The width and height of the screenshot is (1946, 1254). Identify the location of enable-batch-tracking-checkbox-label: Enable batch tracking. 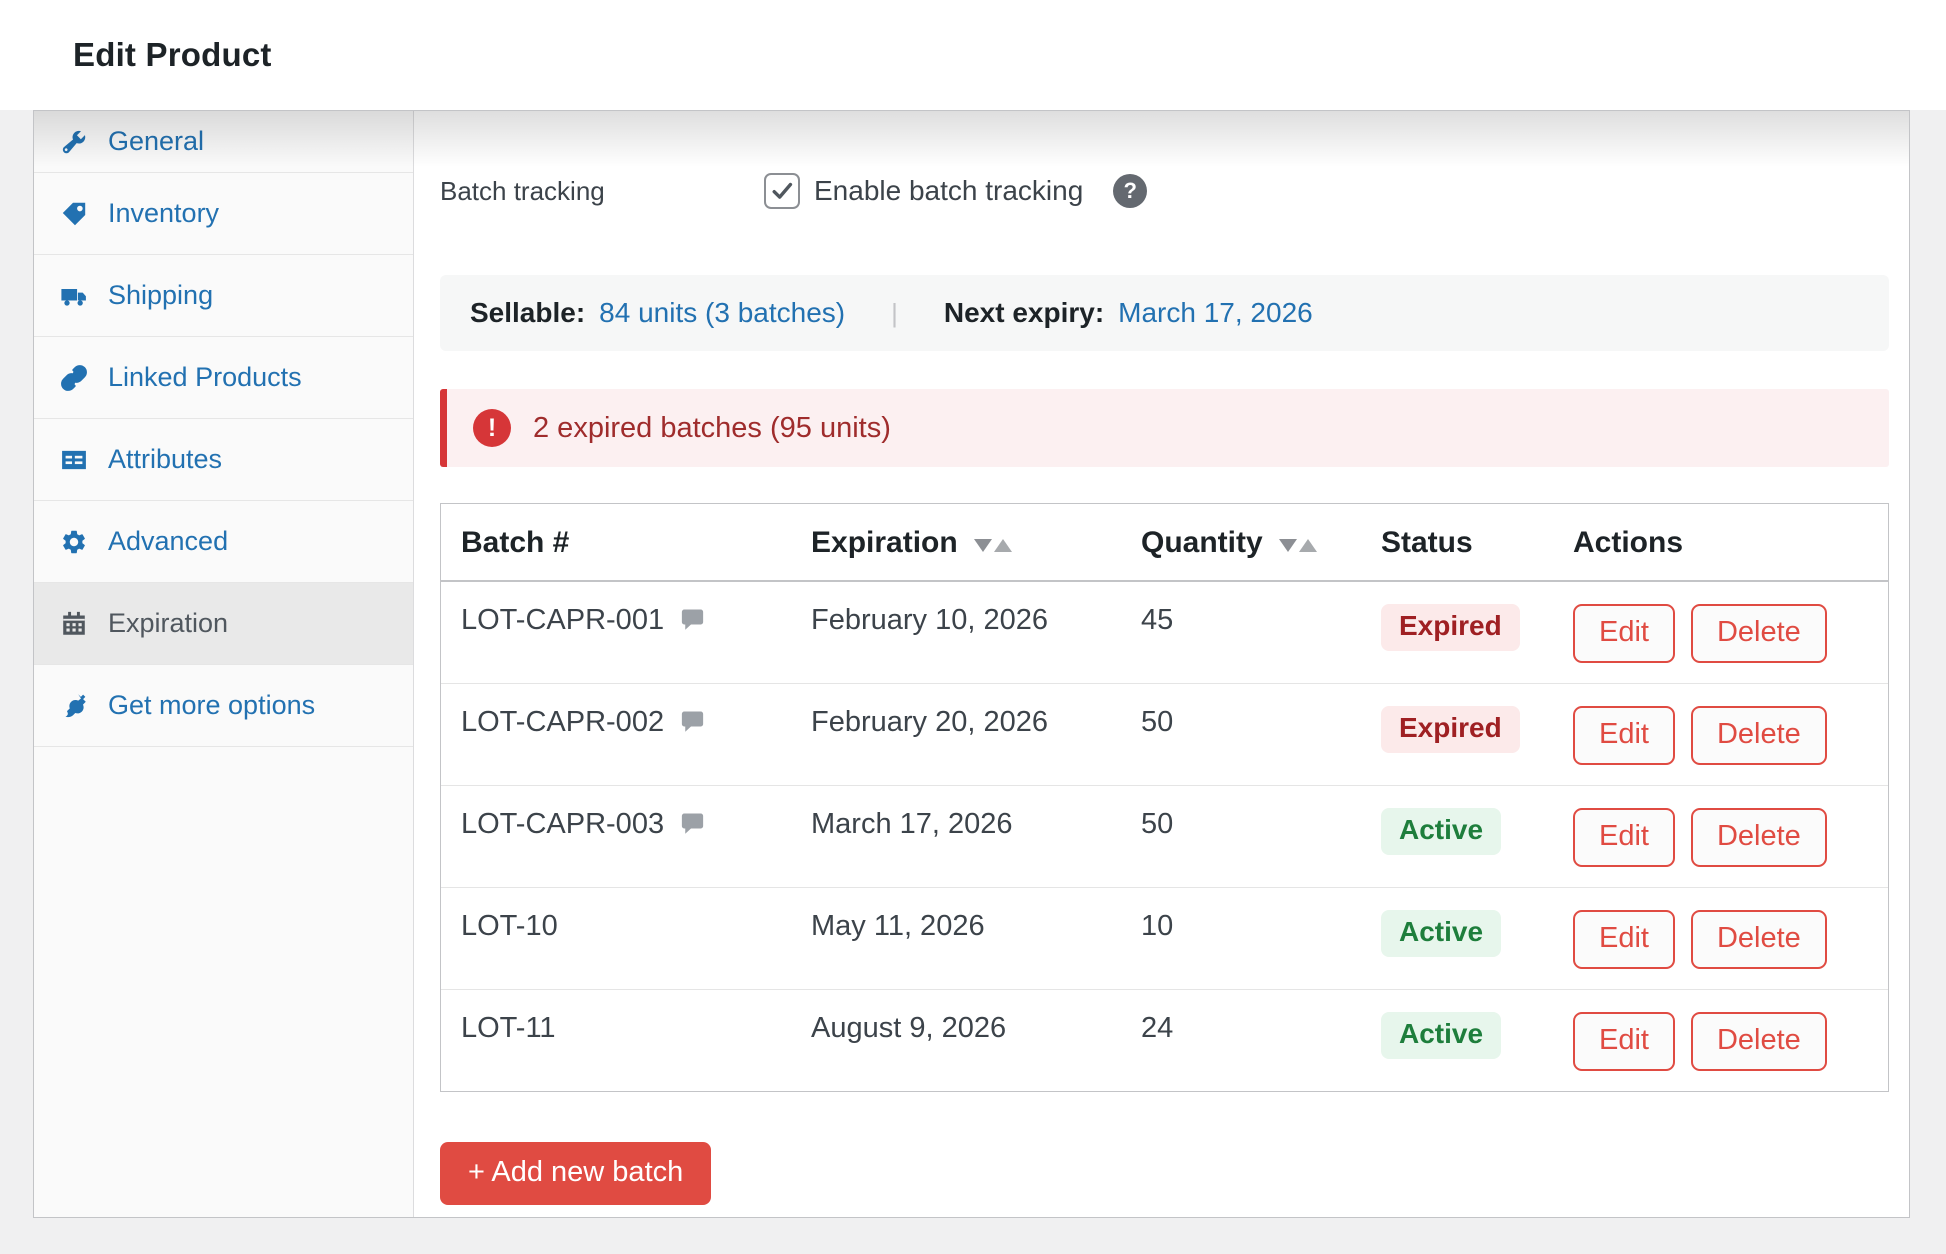
(949, 190).